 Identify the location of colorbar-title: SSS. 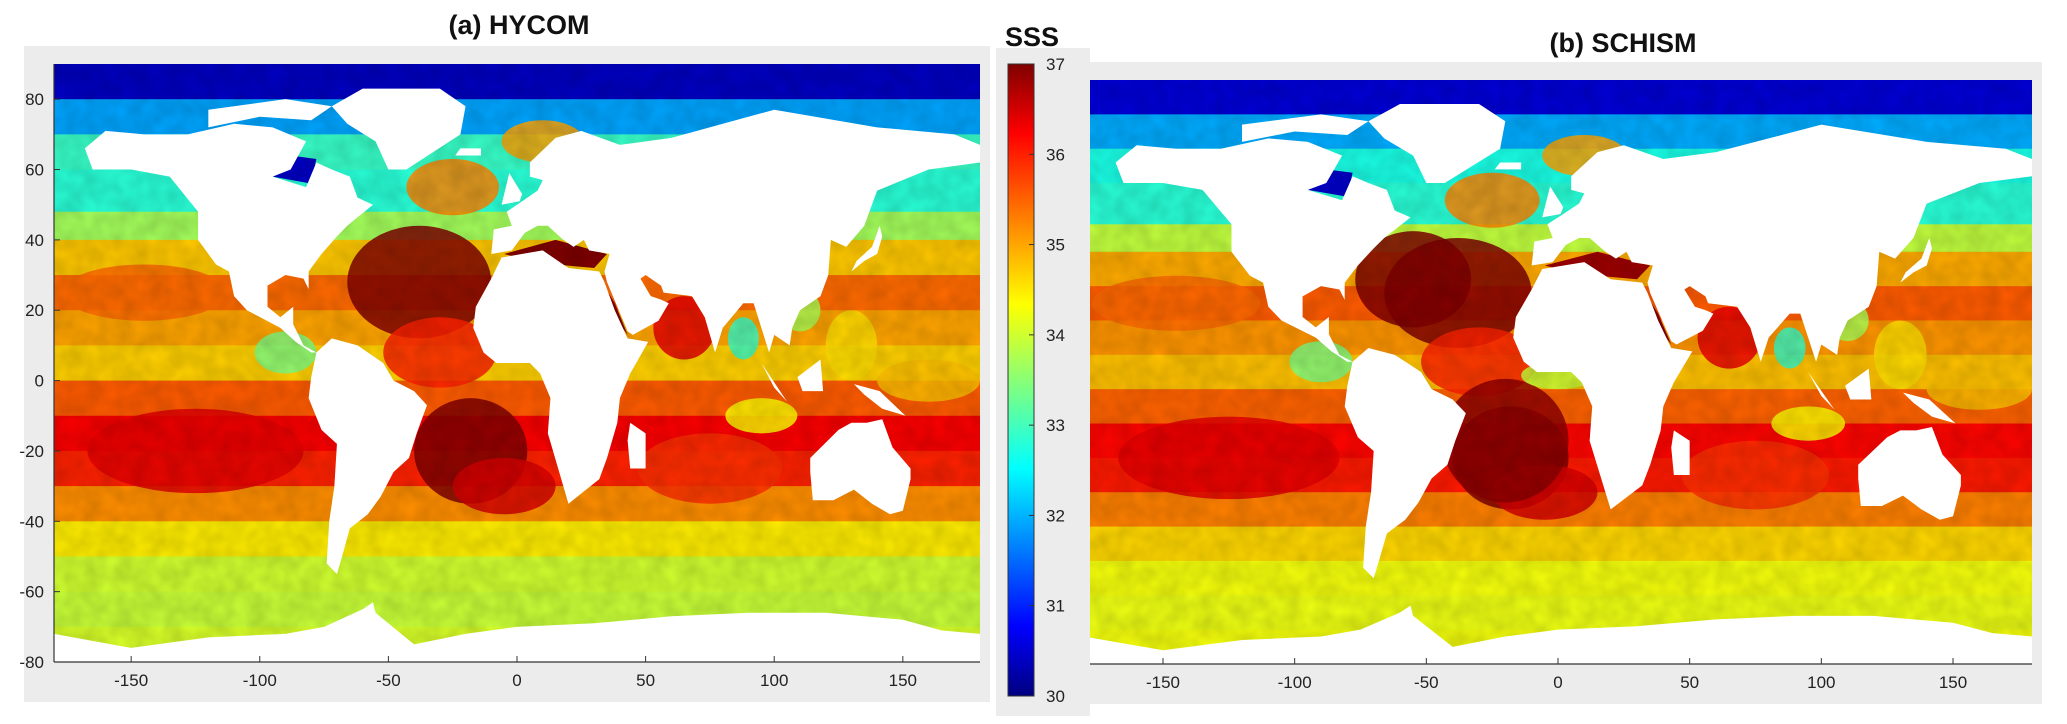
(1032, 37).